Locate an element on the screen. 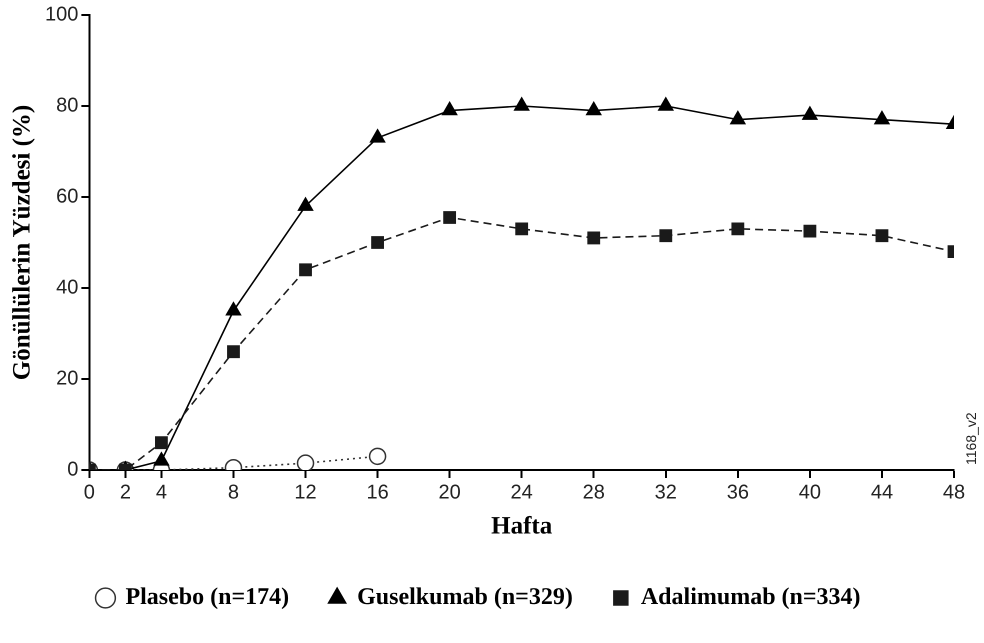  x-tick-label: 8 is located at coordinates (234, 493).